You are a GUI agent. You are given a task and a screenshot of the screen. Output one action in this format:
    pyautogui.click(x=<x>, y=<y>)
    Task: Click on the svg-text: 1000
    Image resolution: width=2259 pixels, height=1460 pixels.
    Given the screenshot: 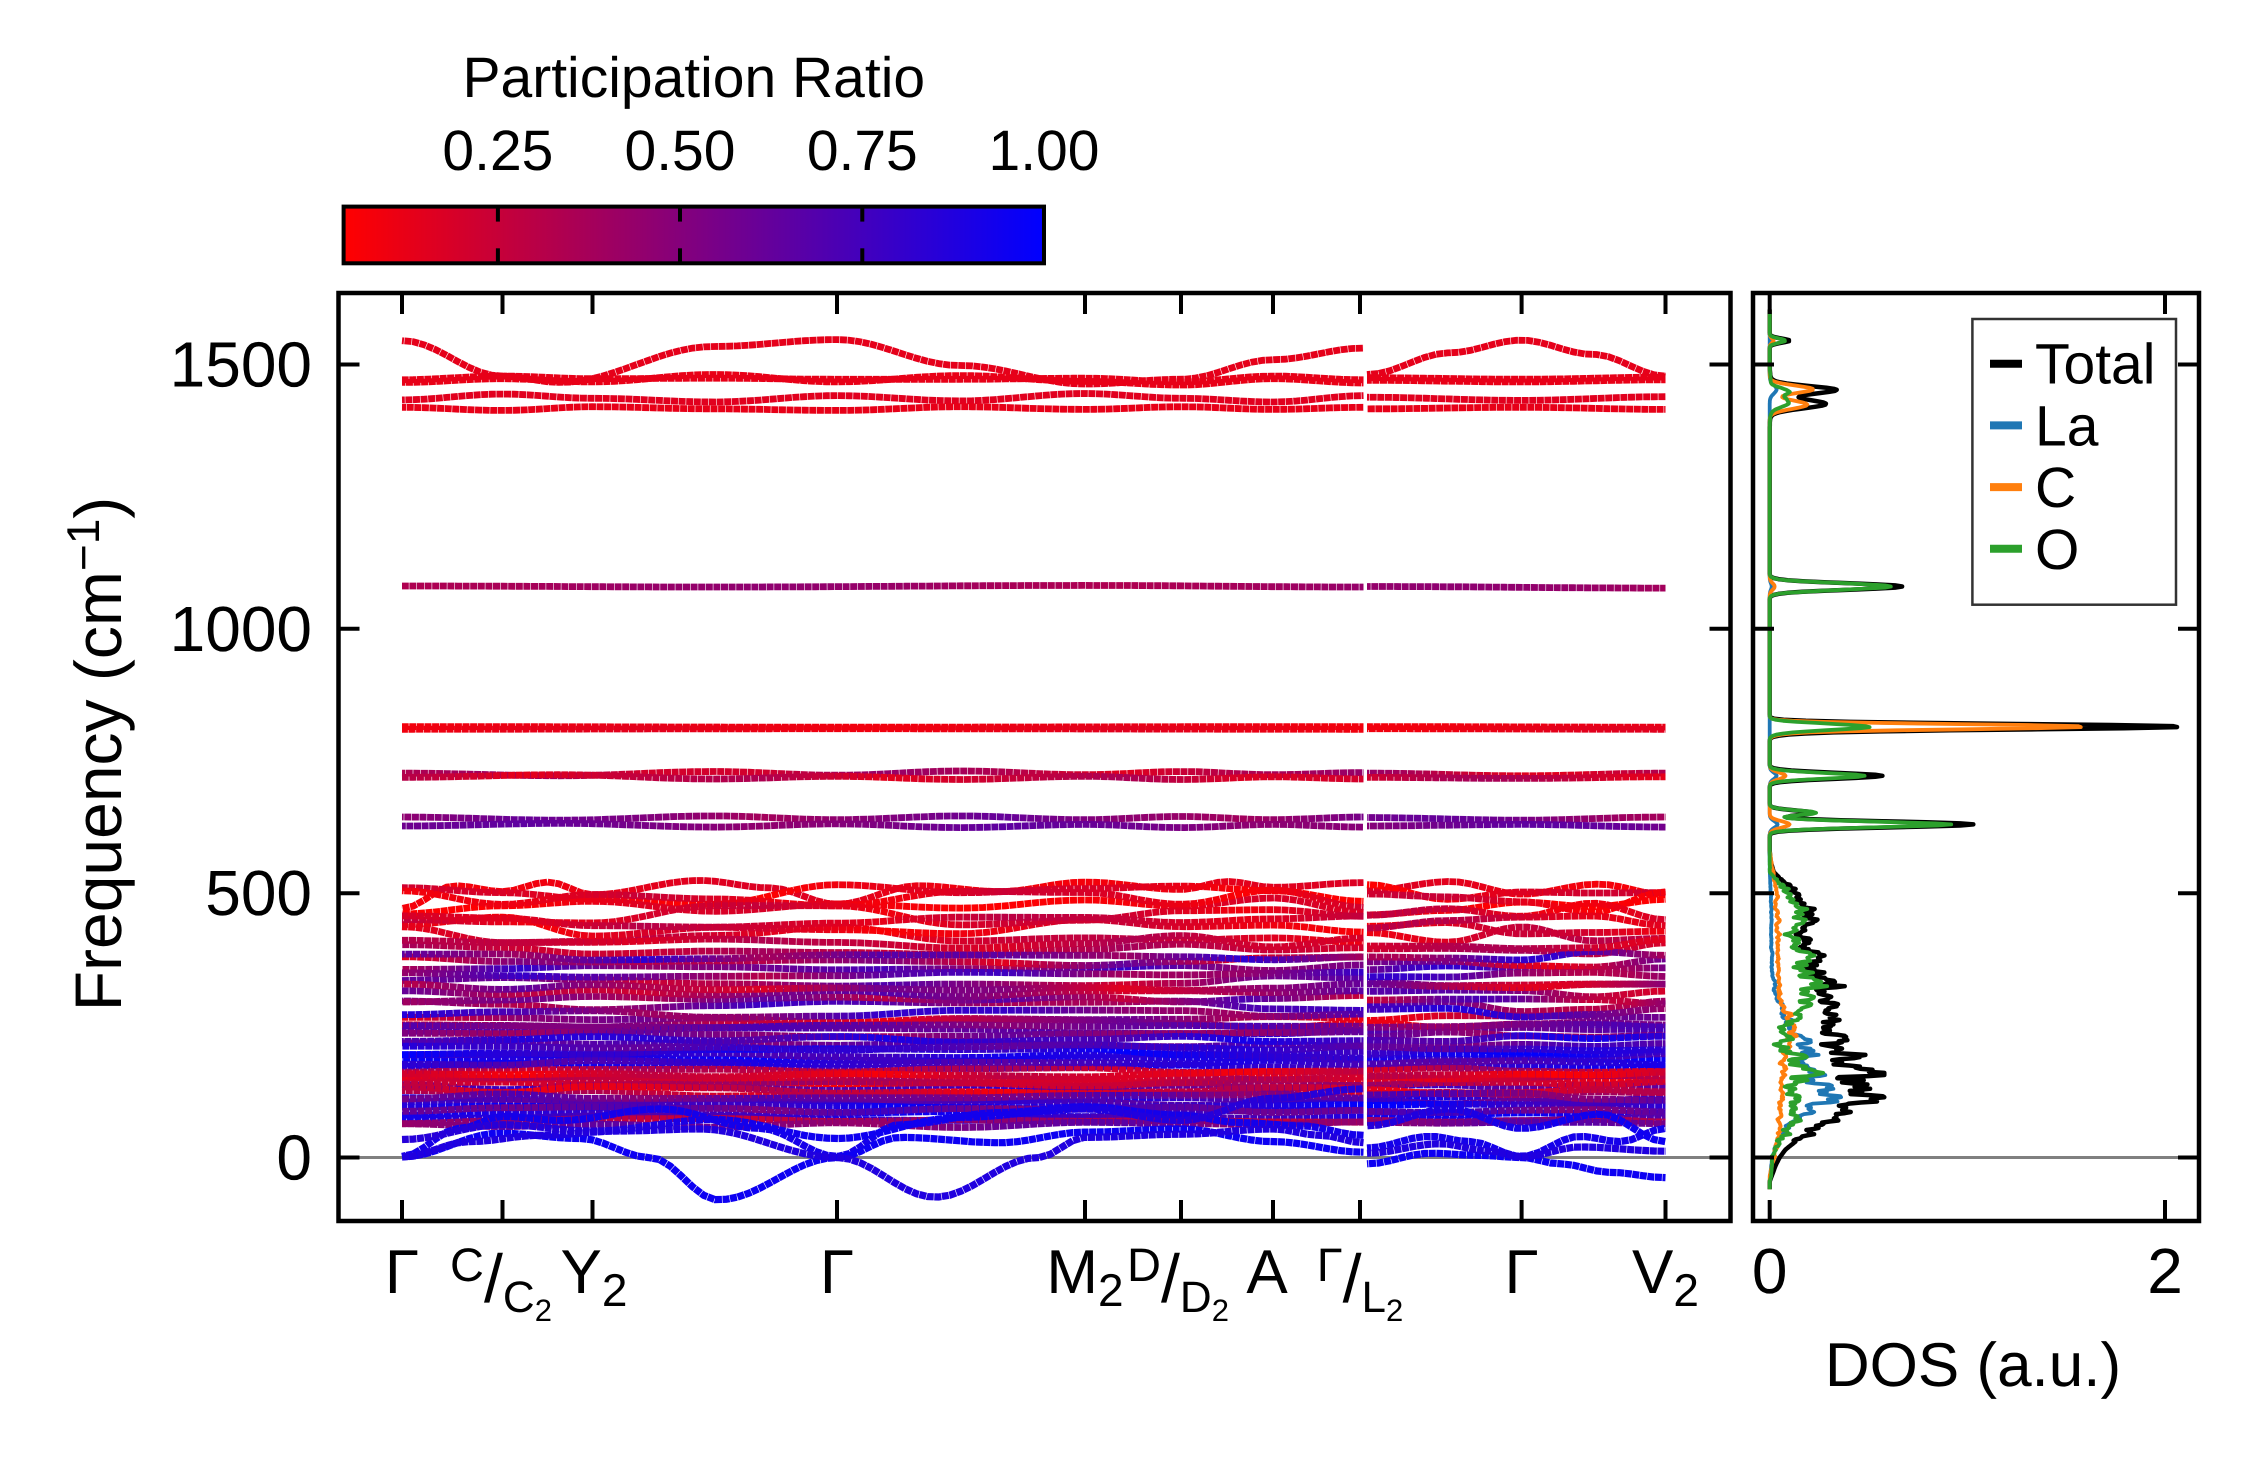 What is the action you would take?
    pyautogui.click(x=241, y=629)
    